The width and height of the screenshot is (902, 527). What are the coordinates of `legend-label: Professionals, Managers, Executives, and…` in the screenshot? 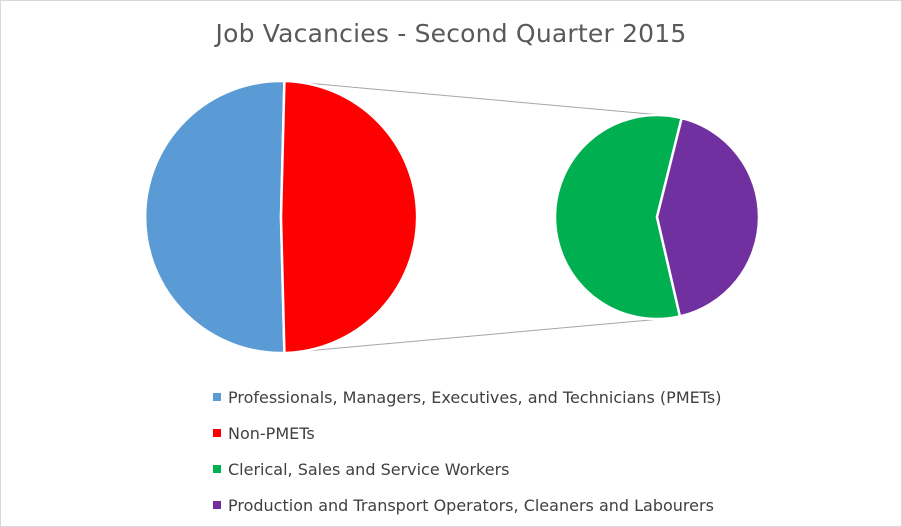 It's located at (475, 397).